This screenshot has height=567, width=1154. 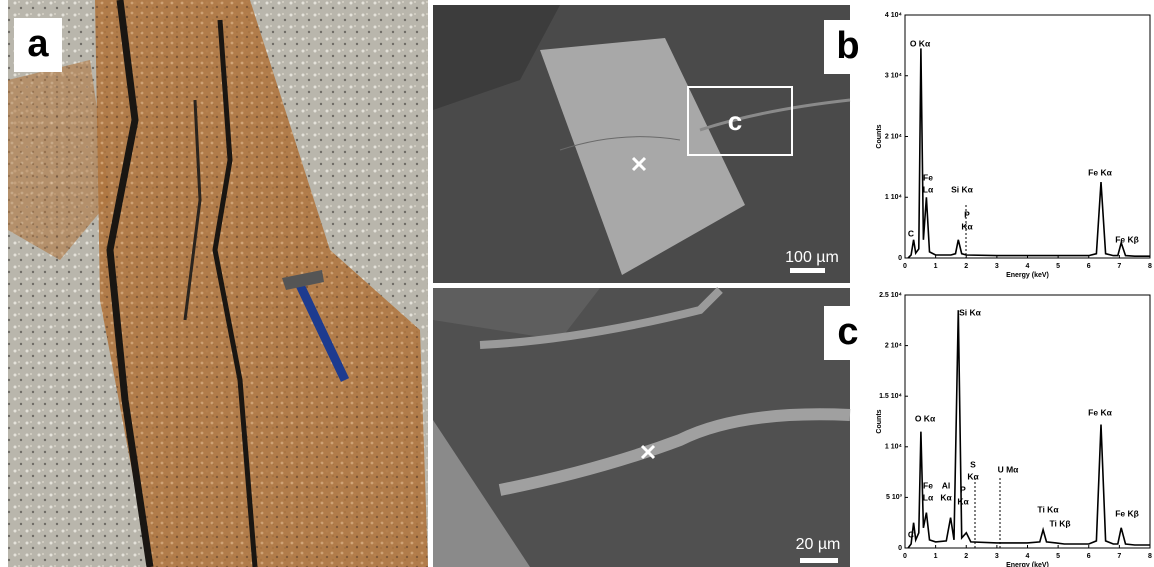 What do you see at coordinates (812, 257) in the screenshot?
I see `scale-bar-label: 100 µm` at bounding box center [812, 257].